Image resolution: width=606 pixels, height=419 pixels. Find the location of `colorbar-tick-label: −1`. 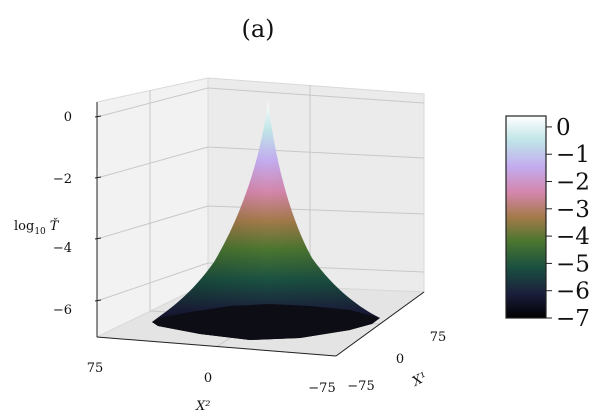

colorbar-tick-label: −1 is located at coordinates (573, 155).